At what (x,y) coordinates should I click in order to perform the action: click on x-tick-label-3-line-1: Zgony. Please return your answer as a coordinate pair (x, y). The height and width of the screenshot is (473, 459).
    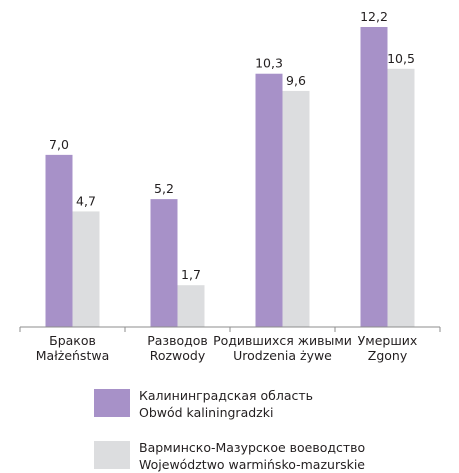
    Looking at the image, I should click on (388, 355).